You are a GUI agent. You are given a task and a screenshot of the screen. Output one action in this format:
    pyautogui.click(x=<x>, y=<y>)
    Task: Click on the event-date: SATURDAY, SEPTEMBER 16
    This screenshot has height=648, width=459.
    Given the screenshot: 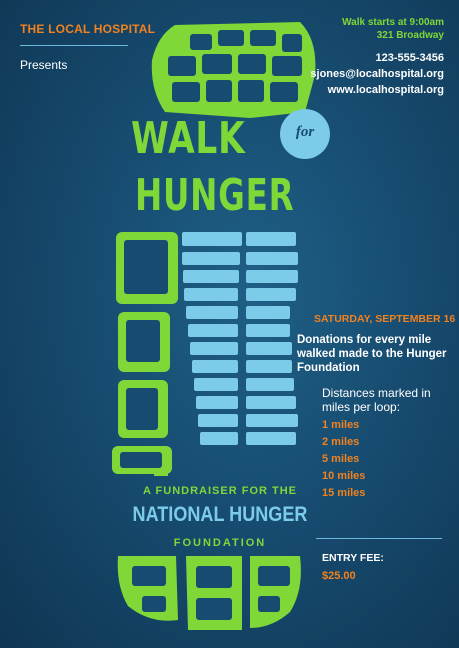 What is the action you would take?
    pyautogui.click(x=385, y=319)
    